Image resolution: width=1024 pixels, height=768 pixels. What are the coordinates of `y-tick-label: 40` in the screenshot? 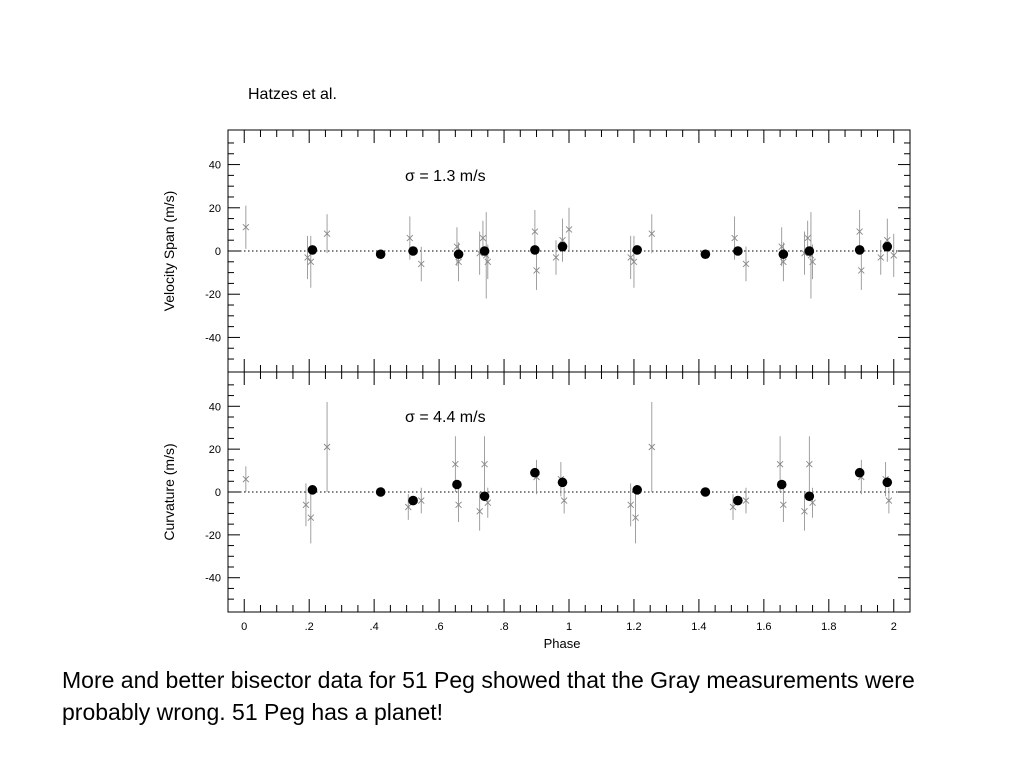 It's located at (215, 407).